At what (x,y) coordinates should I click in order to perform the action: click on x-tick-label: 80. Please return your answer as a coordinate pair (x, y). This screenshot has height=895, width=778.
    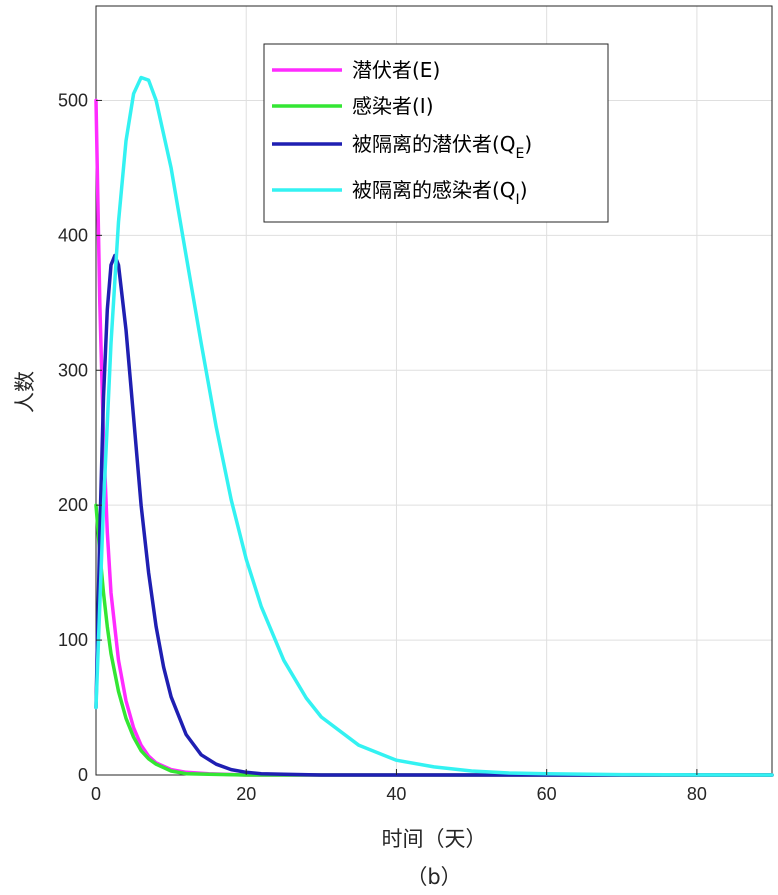
    Looking at the image, I should click on (697, 794).